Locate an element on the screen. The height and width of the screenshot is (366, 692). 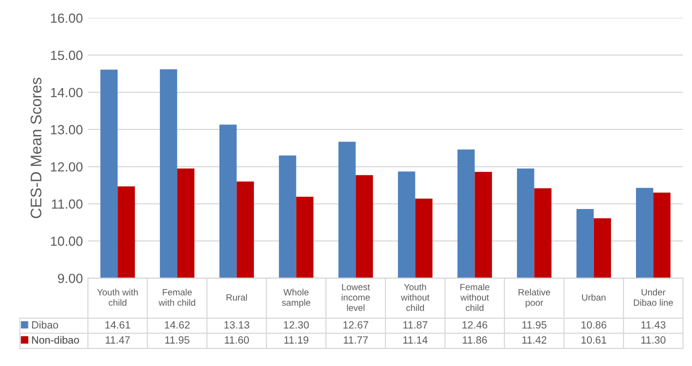
x-tick-label: Rural is located at coordinates (236, 297).